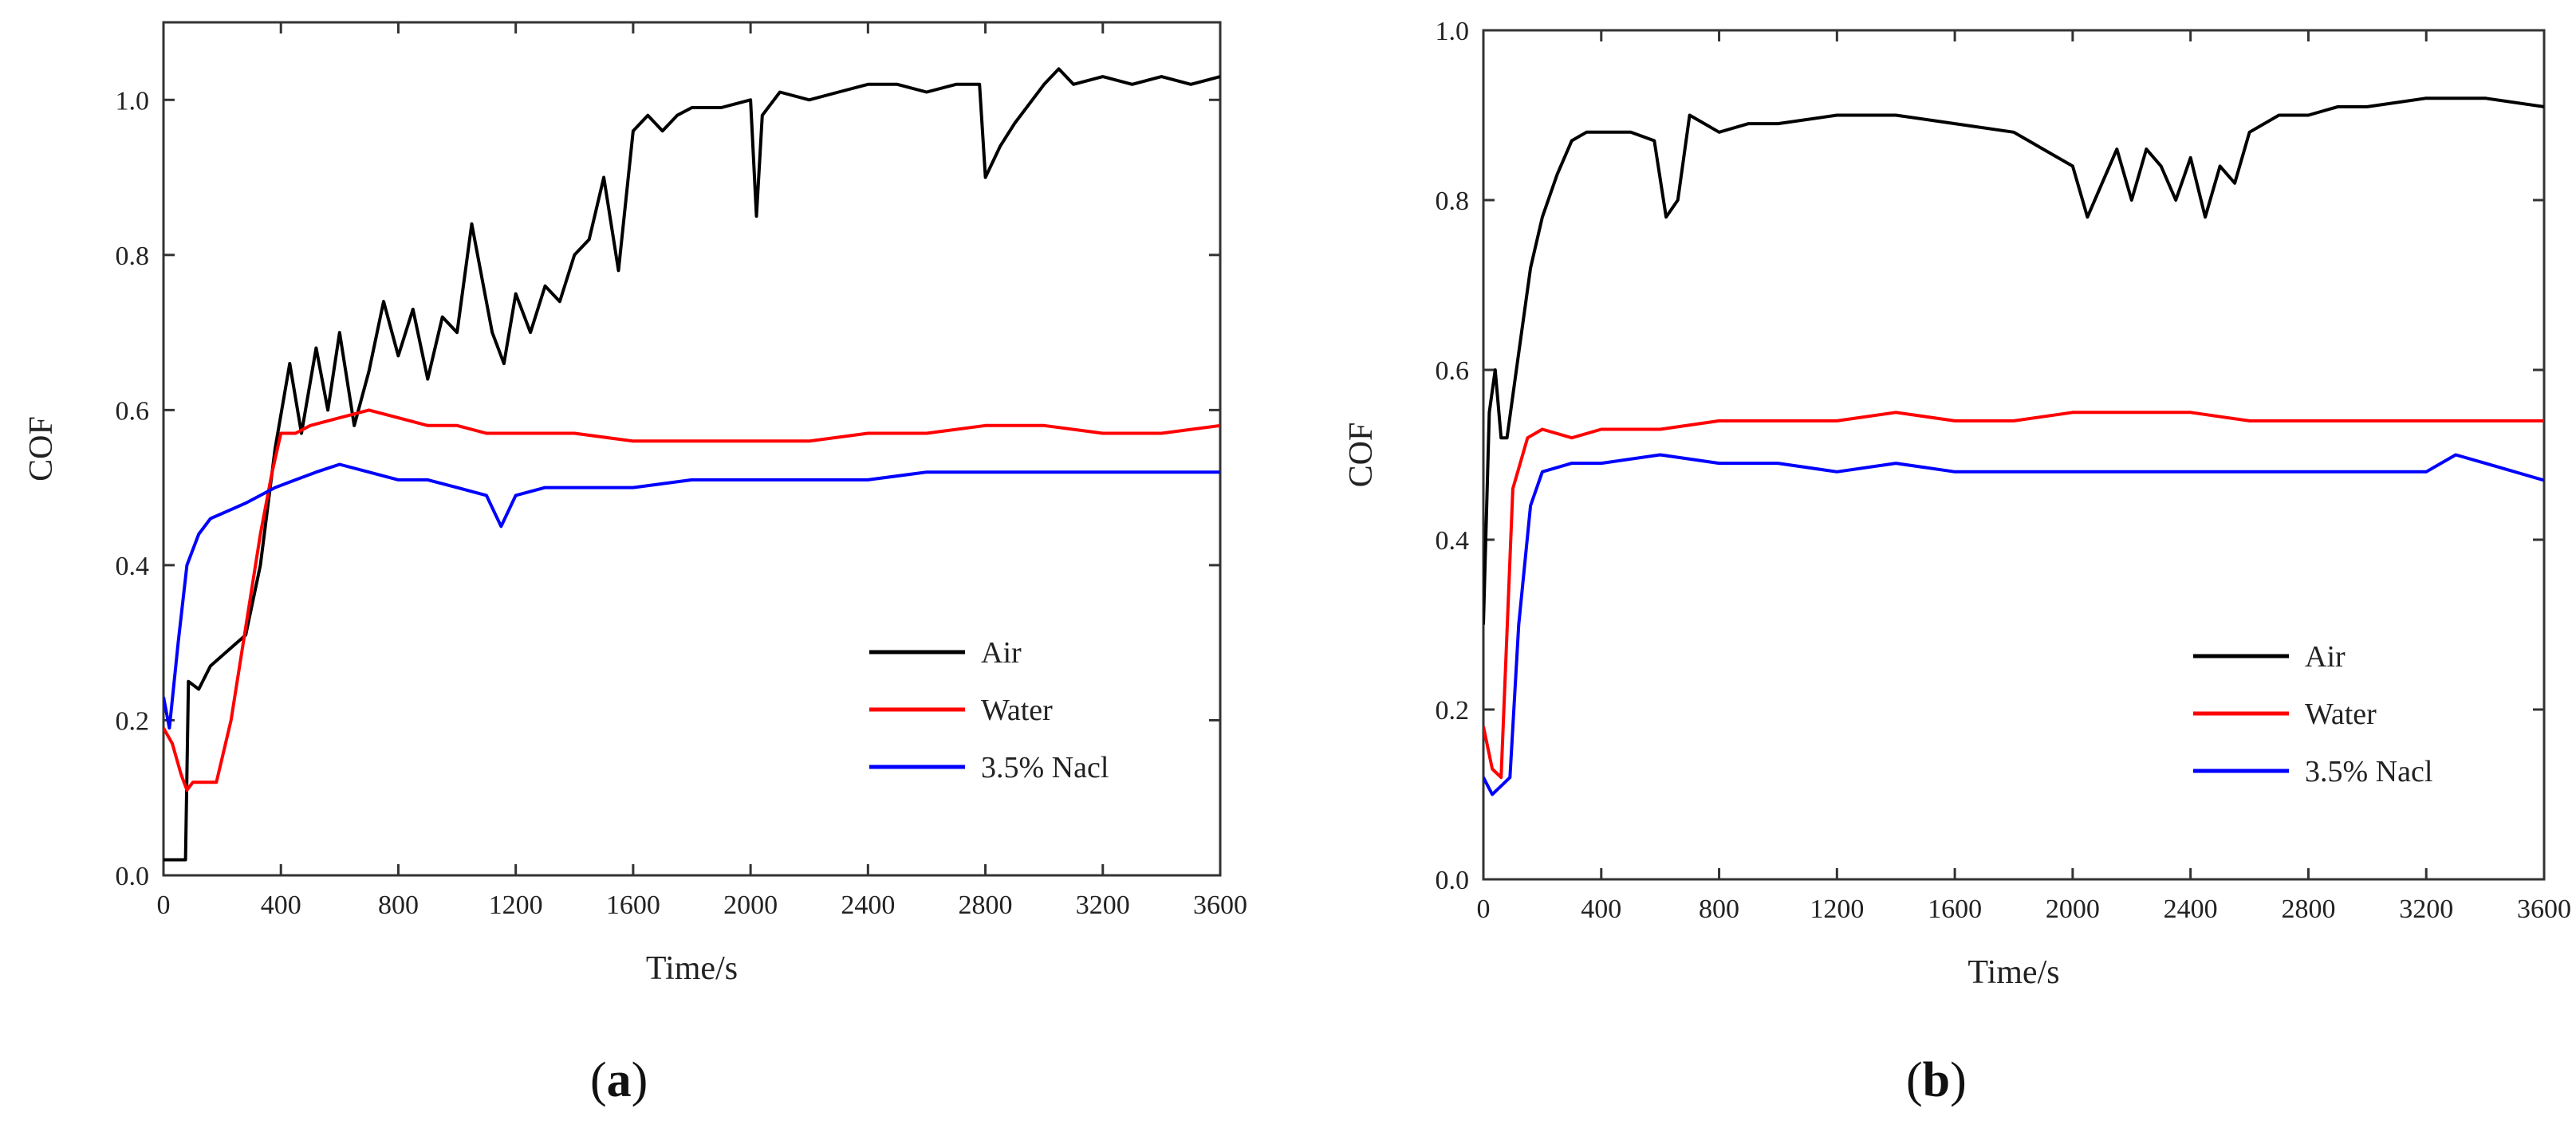 The width and height of the screenshot is (2576, 1144). I want to click on panel-caption-b: (b), so click(1936, 1080).